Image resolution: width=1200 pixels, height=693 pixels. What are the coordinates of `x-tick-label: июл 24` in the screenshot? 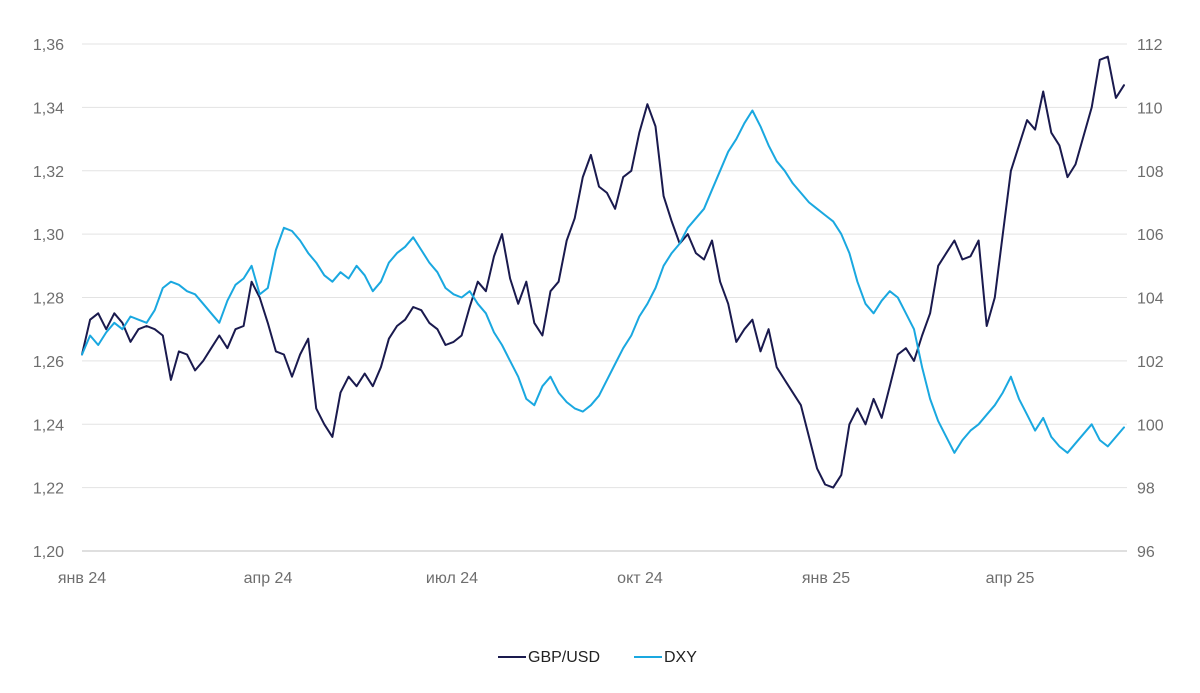 It's located at (452, 578).